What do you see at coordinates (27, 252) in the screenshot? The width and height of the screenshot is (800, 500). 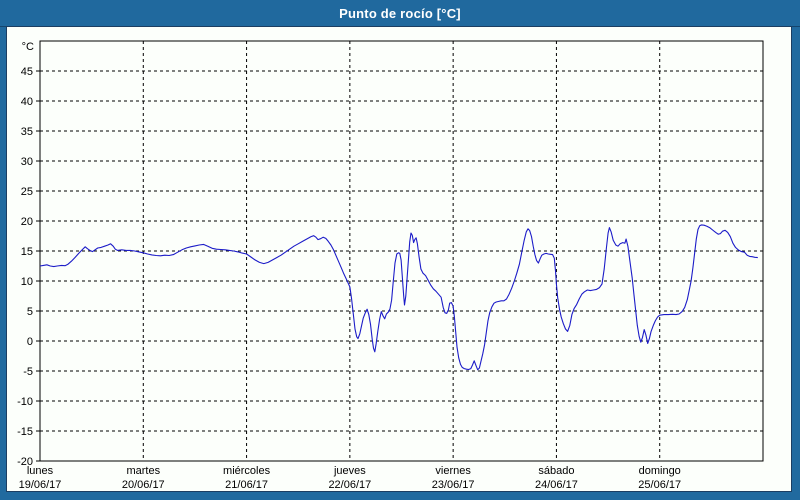 I see `y-axis-tick-label: 15` at bounding box center [27, 252].